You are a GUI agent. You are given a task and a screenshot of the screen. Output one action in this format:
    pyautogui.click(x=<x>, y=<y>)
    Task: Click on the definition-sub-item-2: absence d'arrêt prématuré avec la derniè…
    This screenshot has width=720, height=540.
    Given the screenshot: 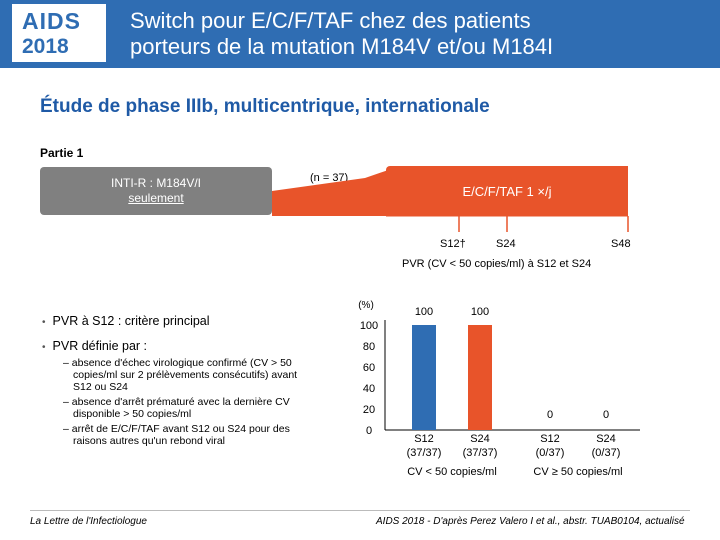 What is the action you would take?
    pyautogui.click(x=185, y=408)
    